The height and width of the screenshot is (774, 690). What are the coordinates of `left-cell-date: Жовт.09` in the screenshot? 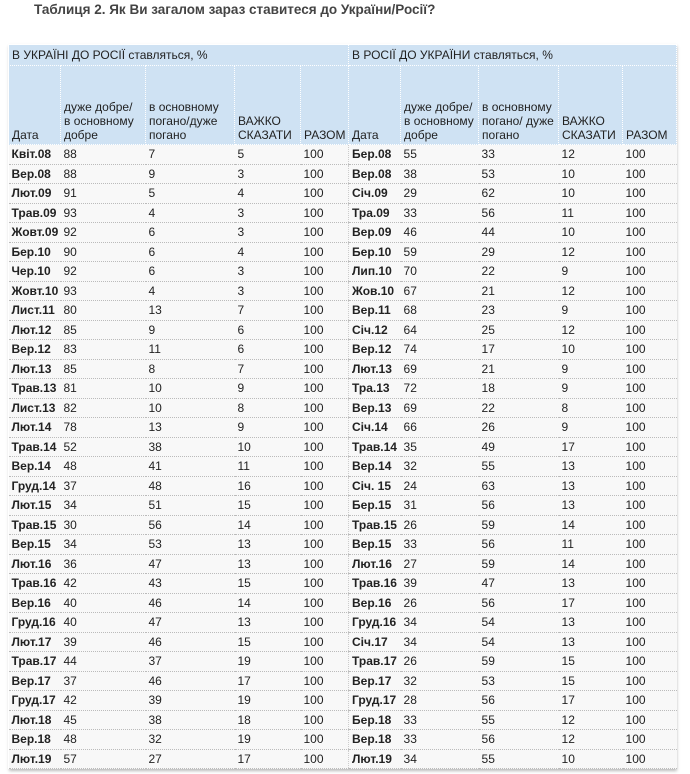 It's located at (34, 232).